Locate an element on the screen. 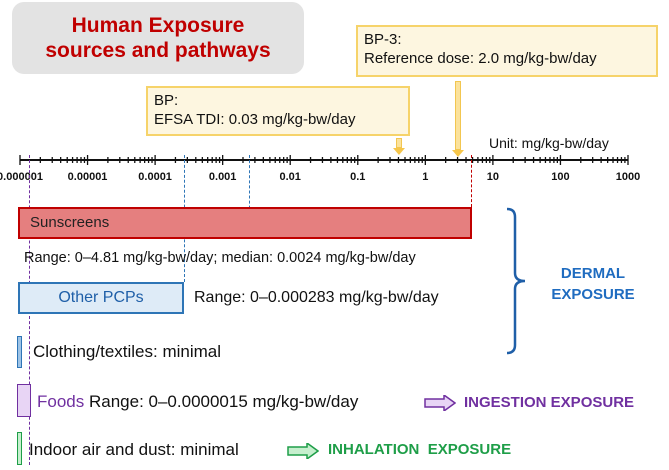 The width and height of the screenshot is (669, 470). axis-tick-label: 1 is located at coordinates (425, 177).